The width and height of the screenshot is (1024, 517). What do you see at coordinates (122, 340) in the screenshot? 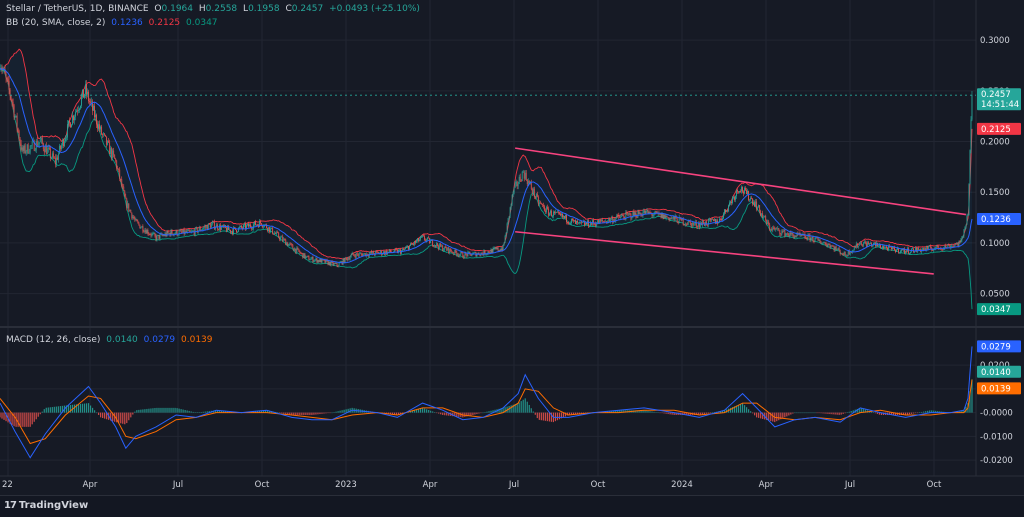
I see `macd-hist-value: 0.0140` at bounding box center [122, 340].